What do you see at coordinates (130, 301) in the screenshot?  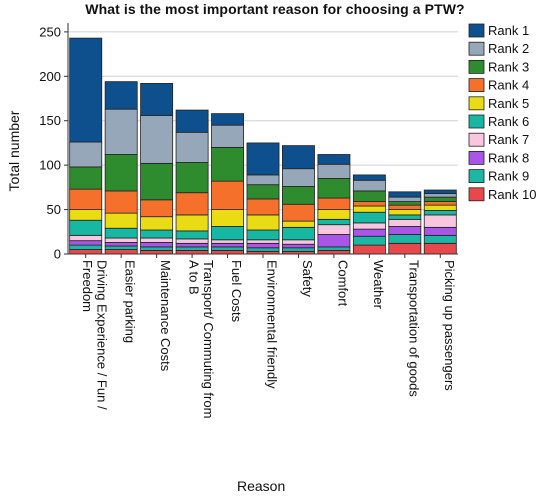 I see `x-tick-label: Easier parking` at bounding box center [130, 301].